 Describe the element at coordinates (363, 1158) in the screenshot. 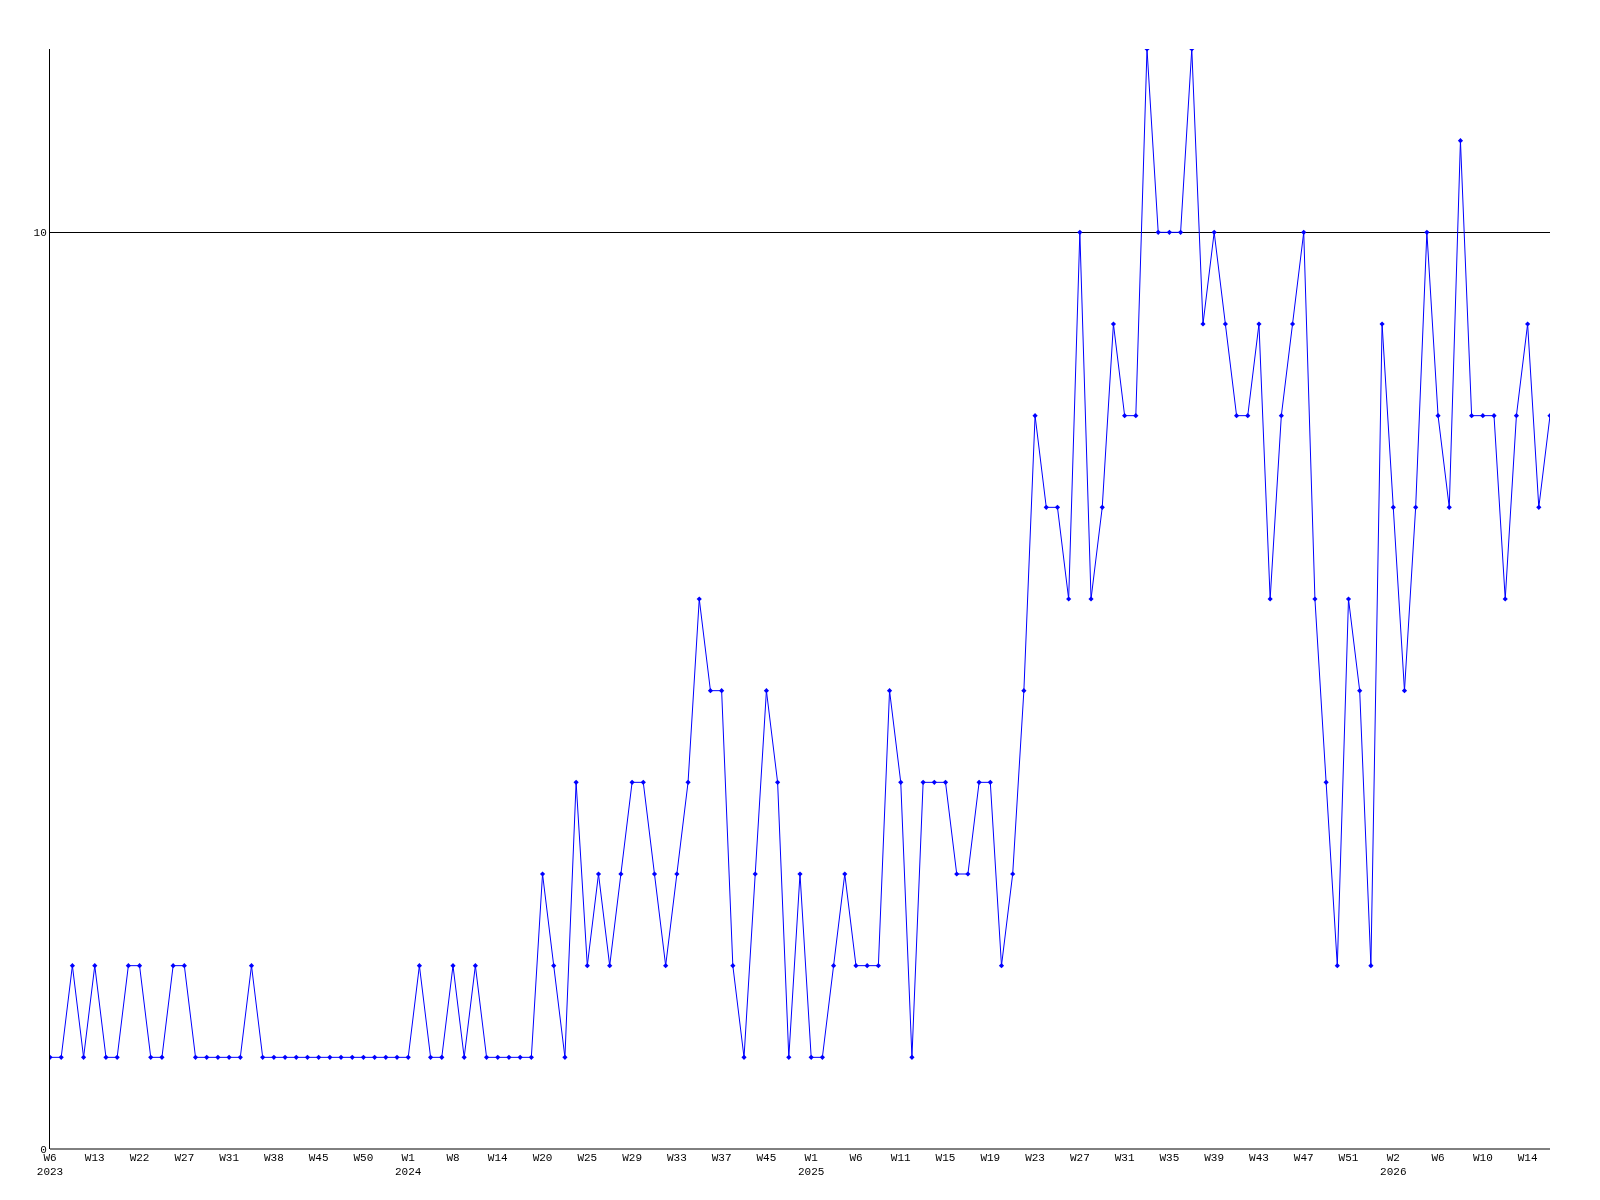

I see `x-tick-label: W50` at that location.